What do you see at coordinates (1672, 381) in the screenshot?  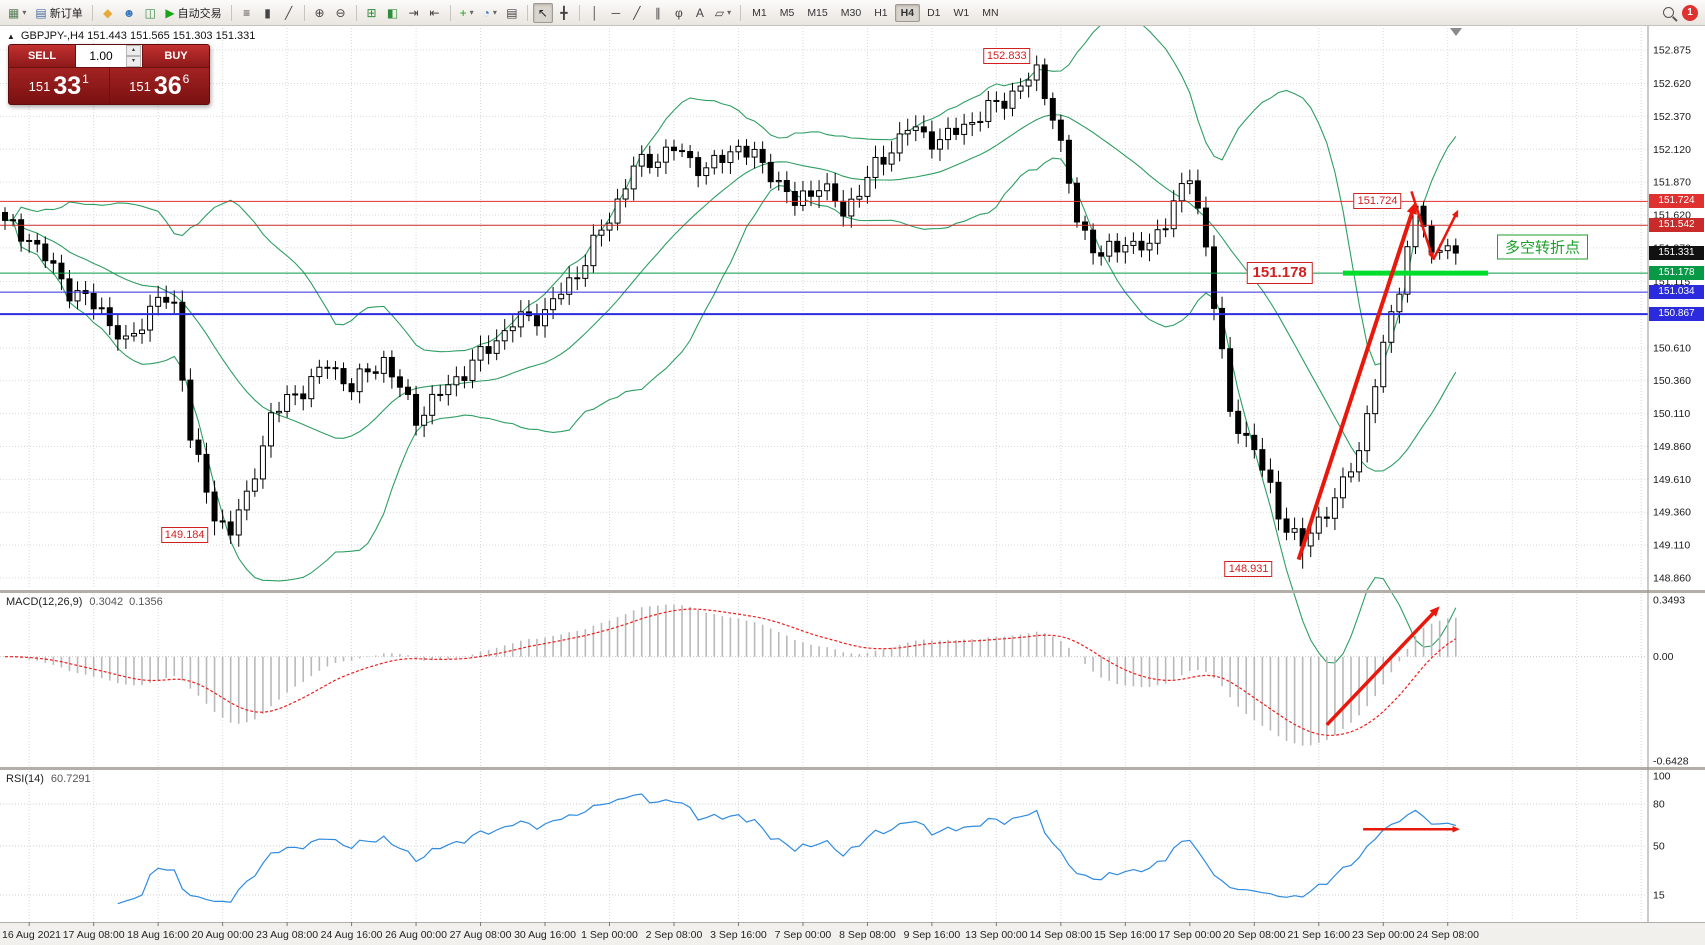 I see `axis-label: 150.360` at bounding box center [1672, 381].